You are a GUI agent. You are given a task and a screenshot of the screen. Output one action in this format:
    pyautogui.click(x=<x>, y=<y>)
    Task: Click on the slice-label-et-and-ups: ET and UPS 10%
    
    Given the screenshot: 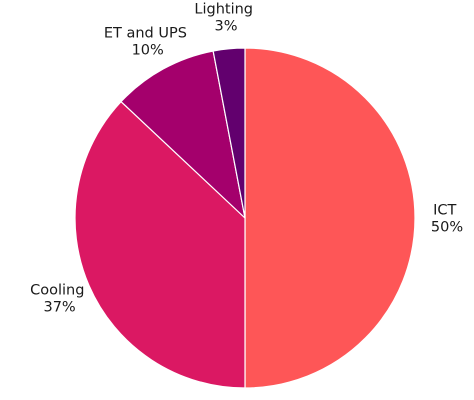 What is the action you would take?
    pyautogui.click(x=148, y=42)
    